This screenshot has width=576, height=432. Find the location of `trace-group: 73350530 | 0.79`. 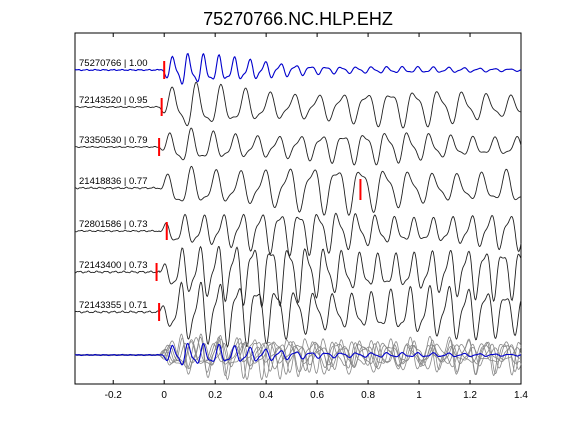

trace-group: 73350530 | 0.79 is located at coordinates (298, 146).